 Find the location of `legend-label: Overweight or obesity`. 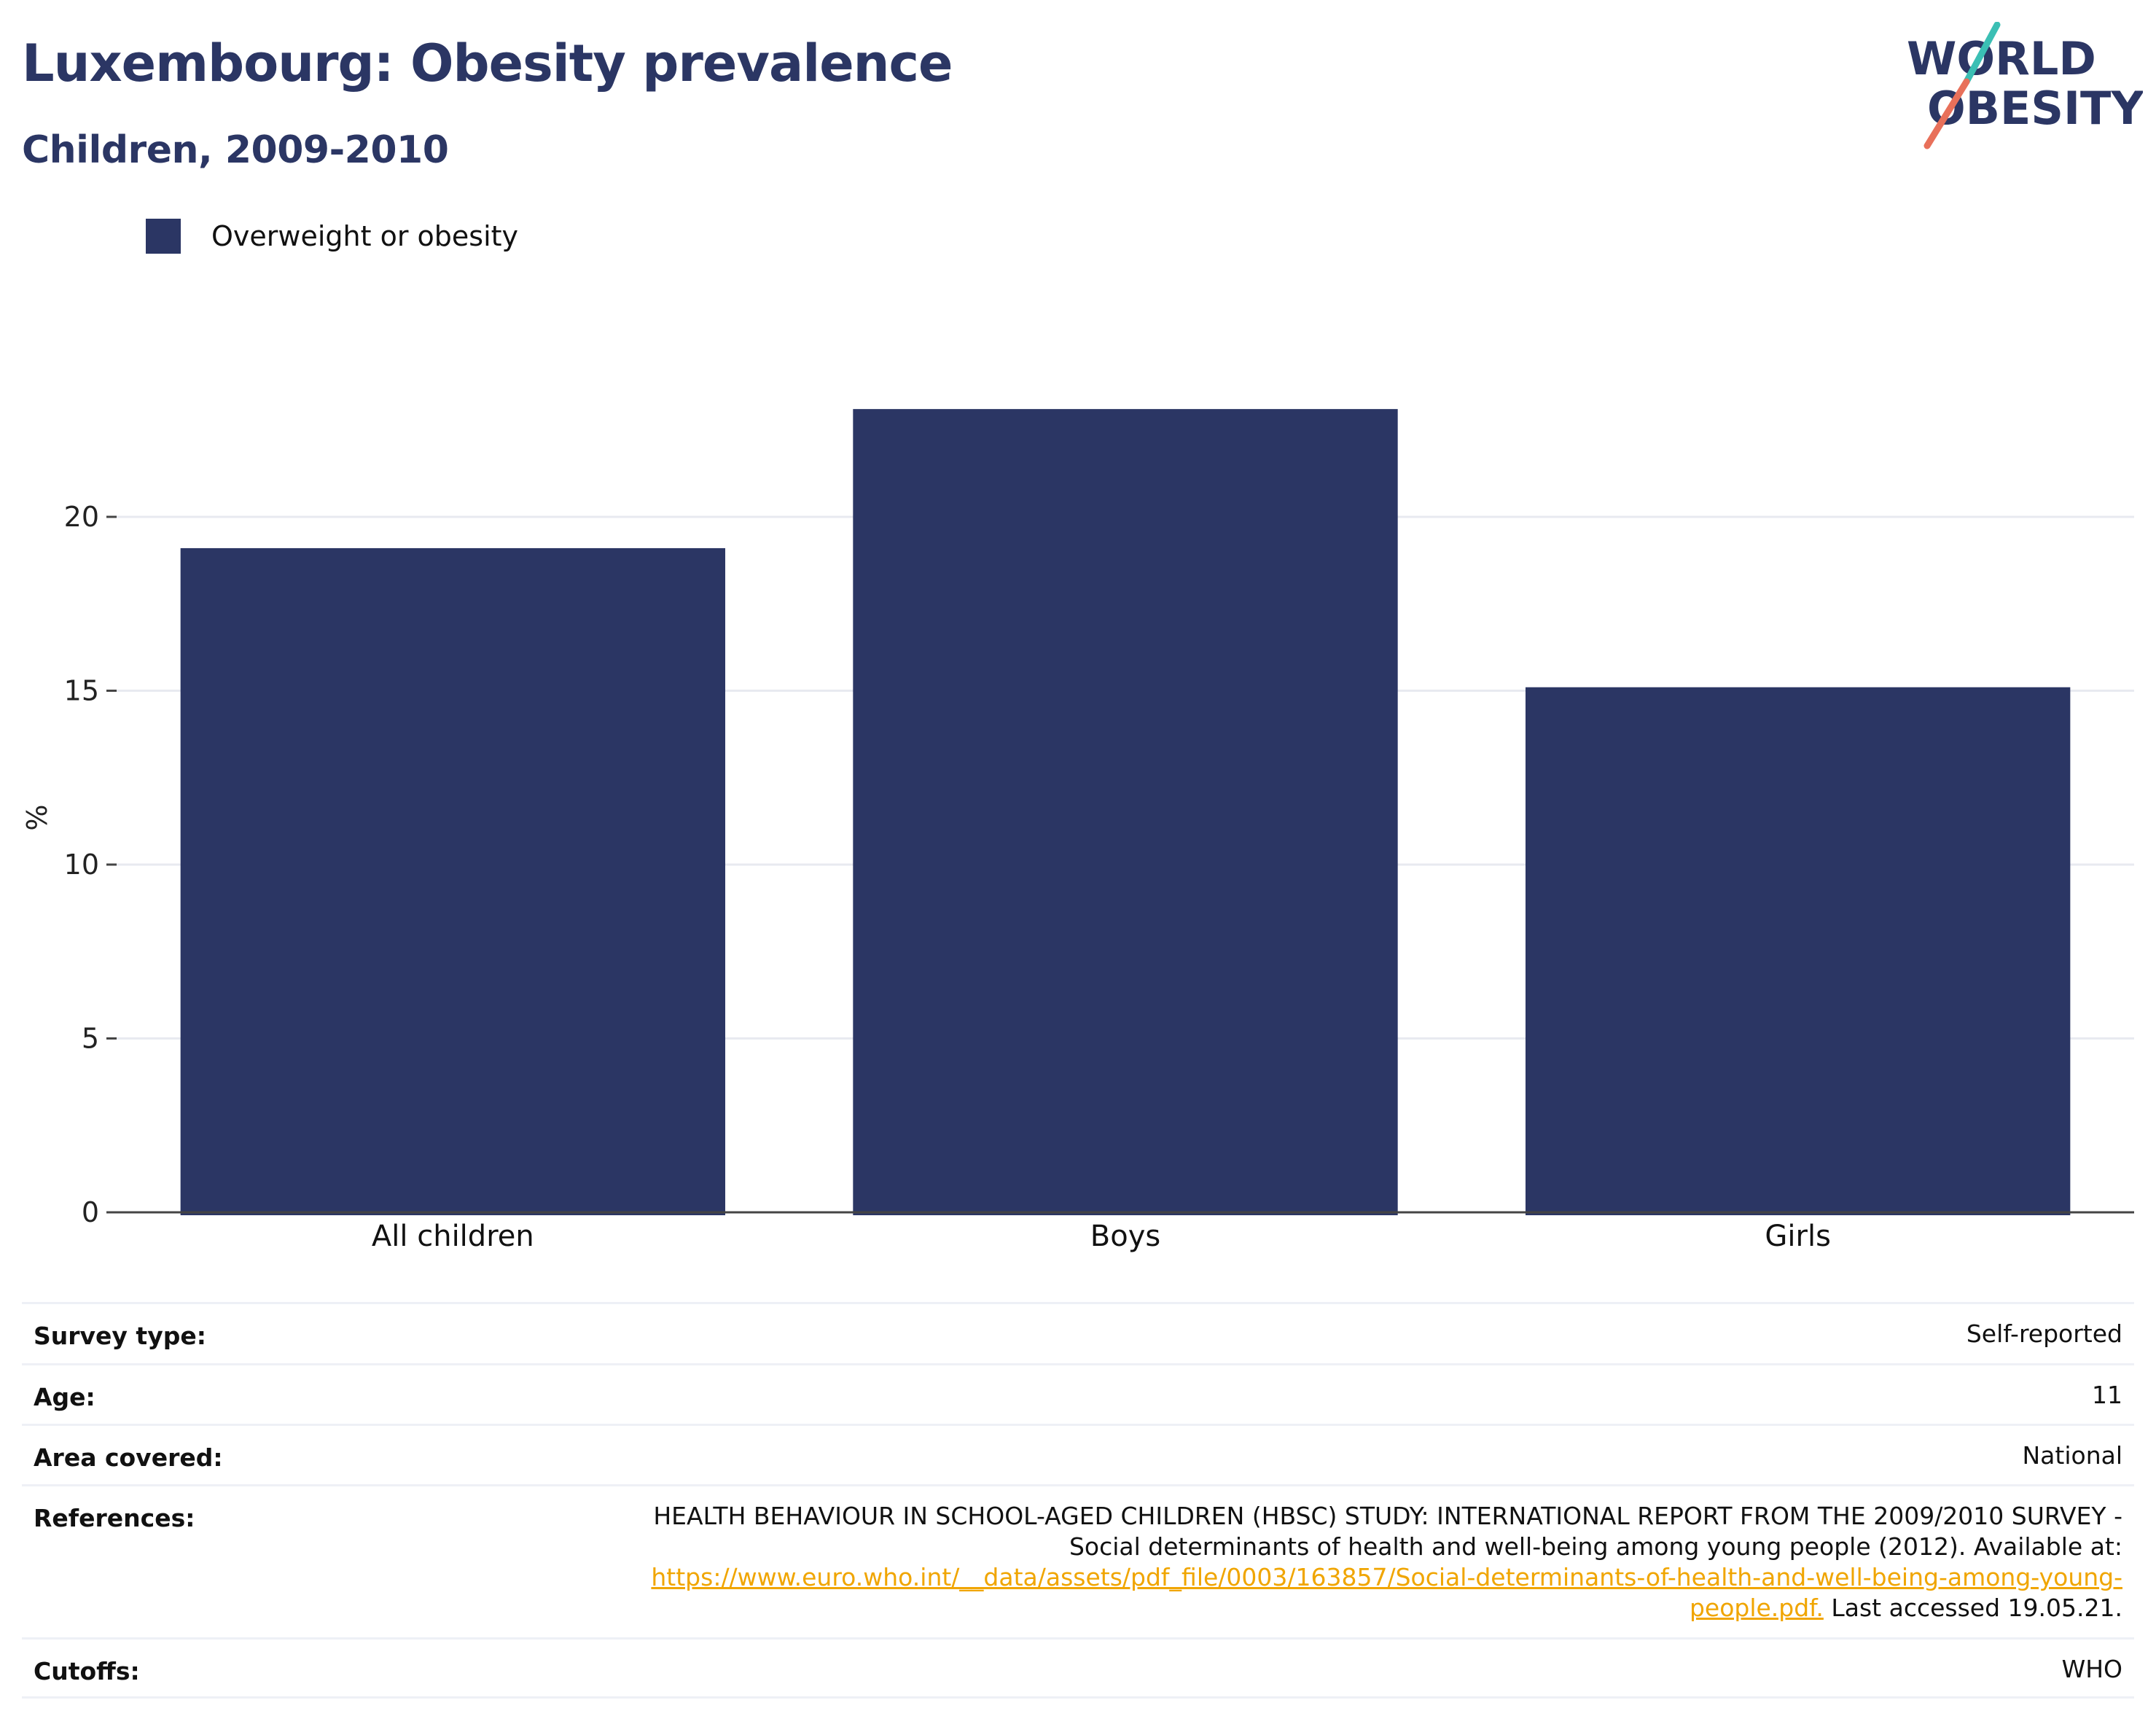

legend-label: Overweight or obesity is located at coordinates (365, 236).